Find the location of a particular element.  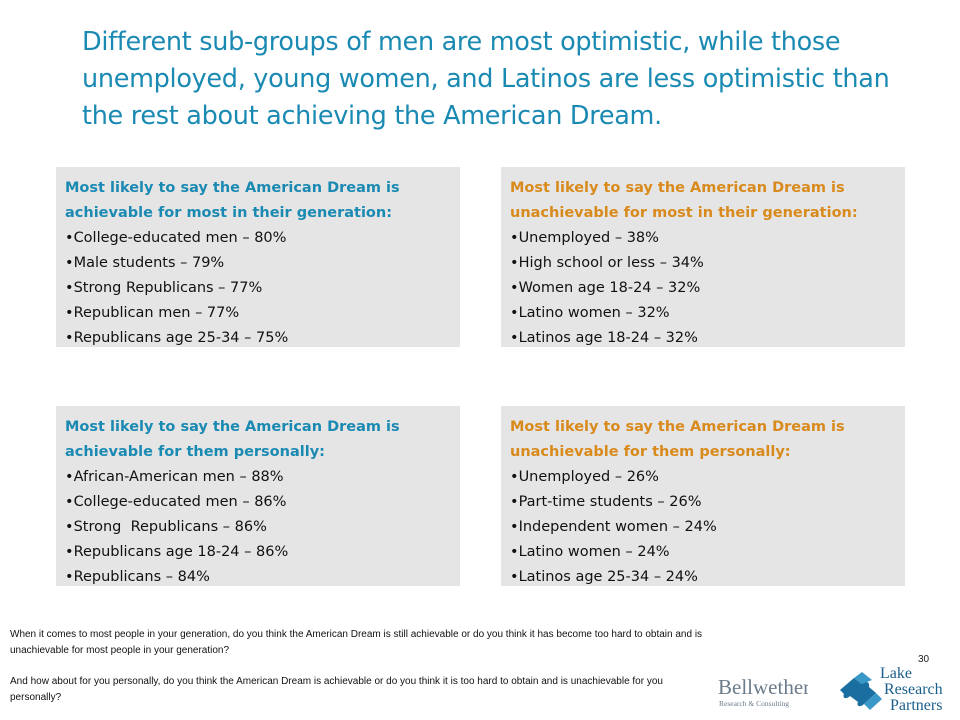

list-item: •College-educated men – 86% is located at coordinates (258, 502).